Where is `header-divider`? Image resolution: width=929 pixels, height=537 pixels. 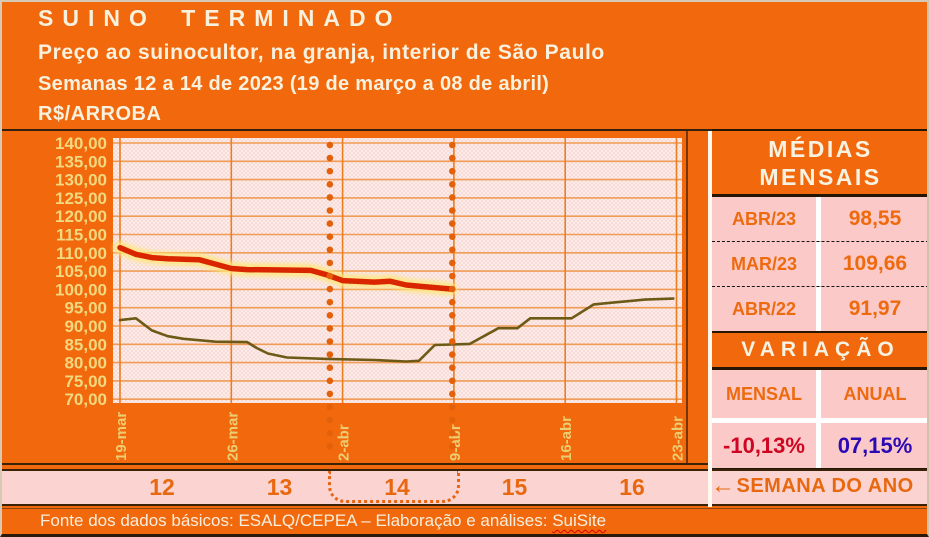
header-divider is located at coordinates (464, 130).